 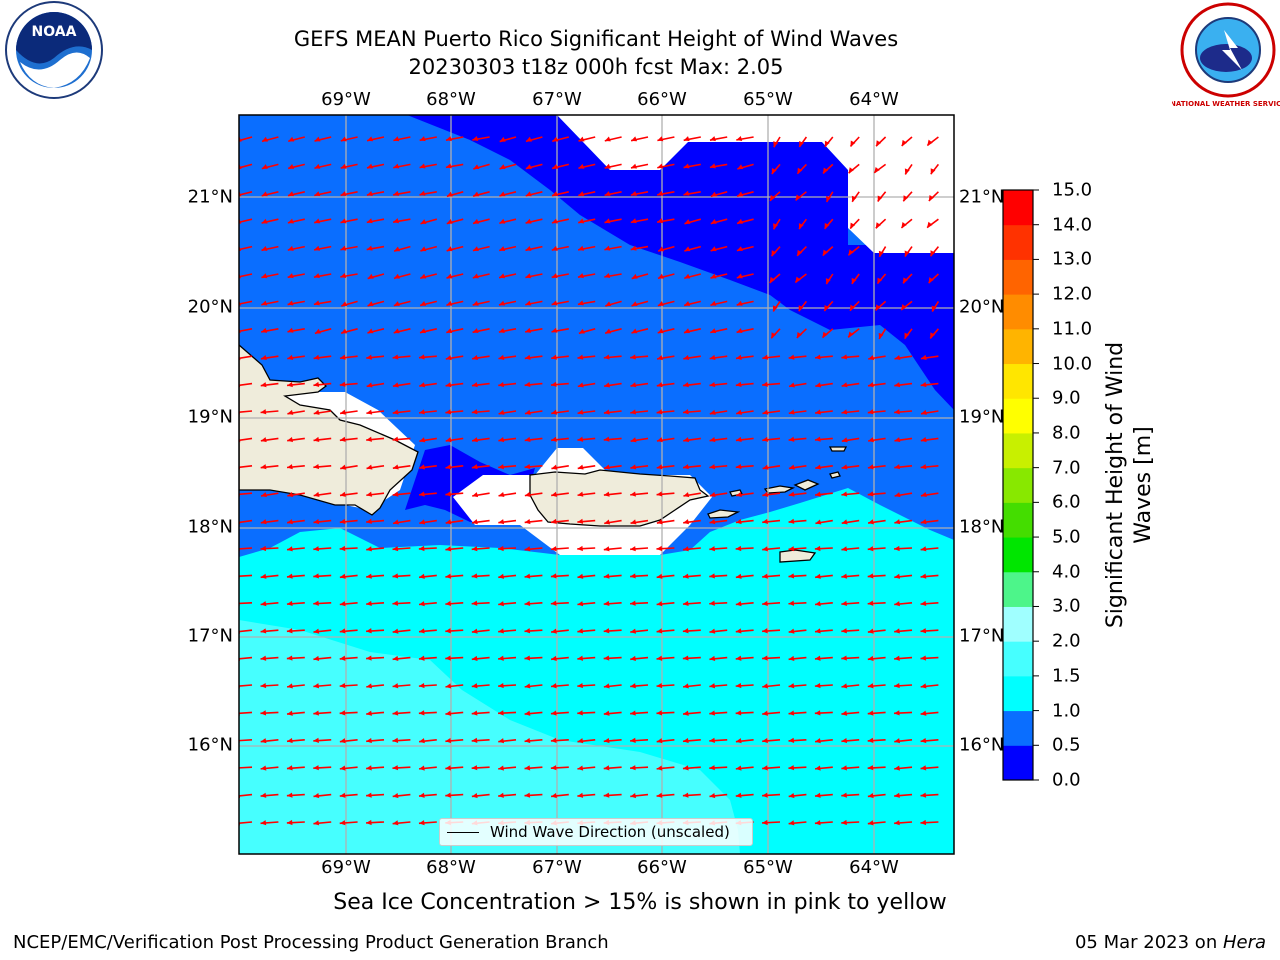 What do you see at coordinates (1072, 329) in the screenshot?
I see `colorbar-tick-label: 11.0` at bounding box center [1072, 329].